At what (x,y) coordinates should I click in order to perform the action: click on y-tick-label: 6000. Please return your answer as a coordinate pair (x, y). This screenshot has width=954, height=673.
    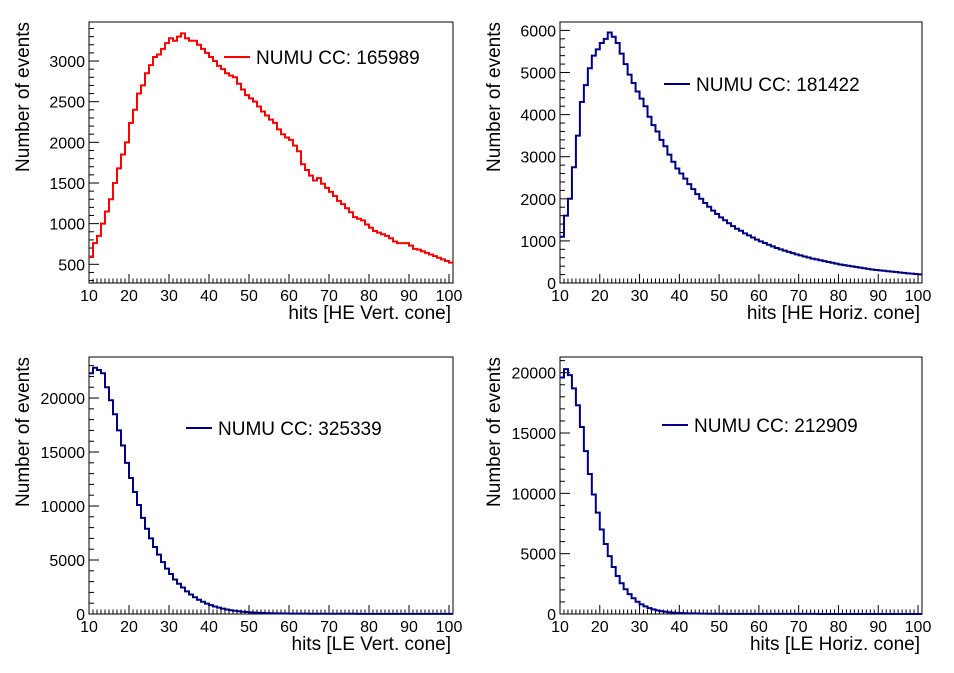
    Looking at the image, I should click on (538, 31).